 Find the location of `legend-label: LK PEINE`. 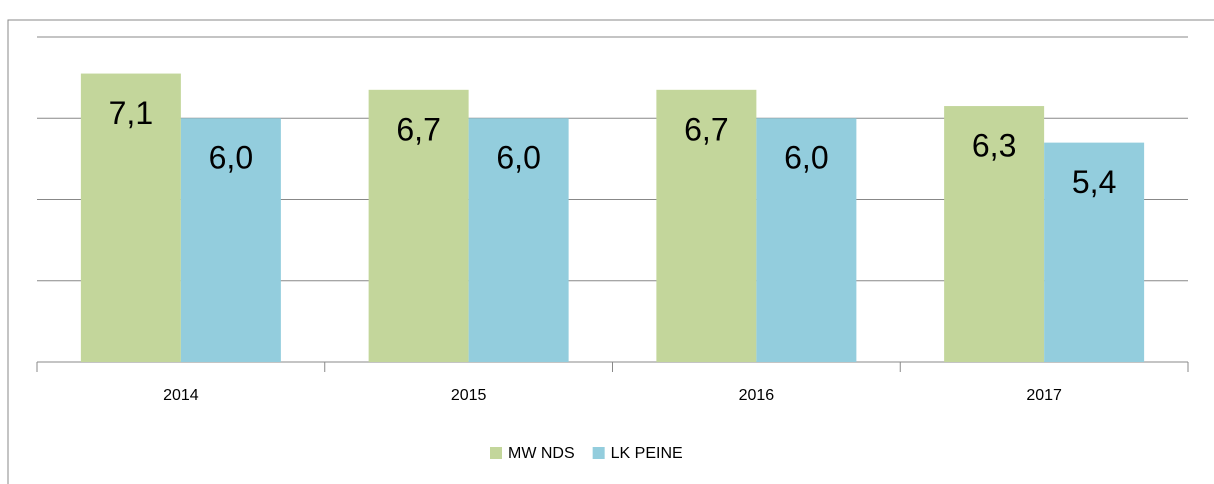

legend-label: LK PEINE is located at coordinates (647, 453).